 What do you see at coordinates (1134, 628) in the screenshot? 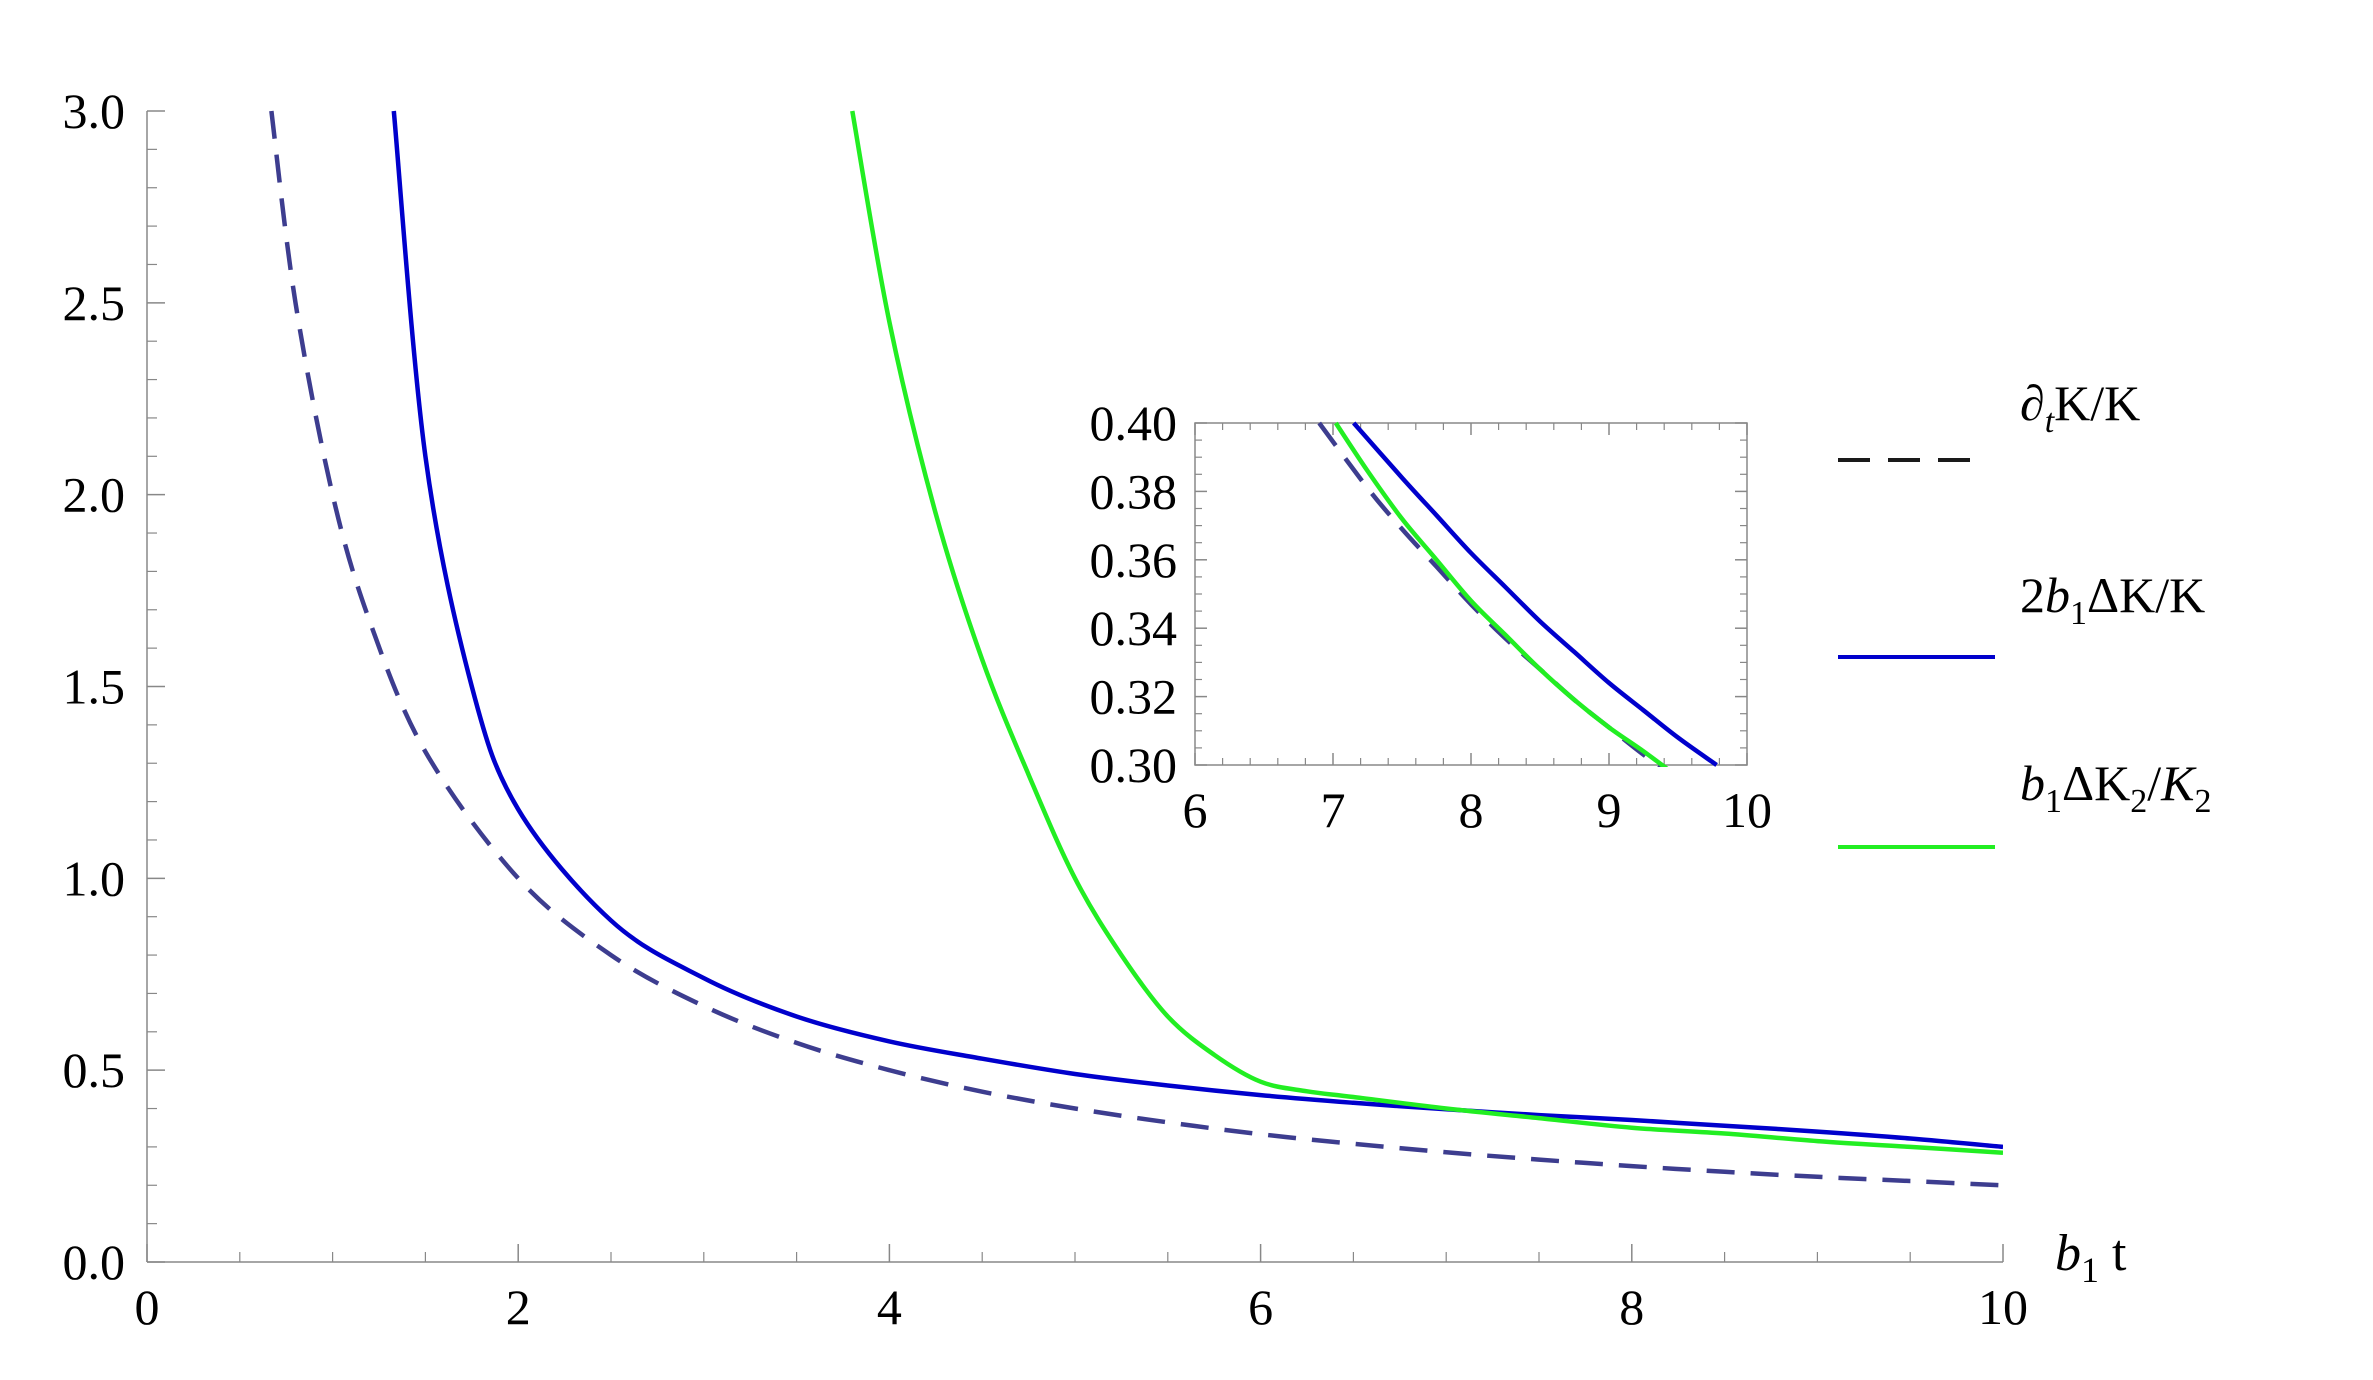
I see `inset-y-tick-label: 0.34` at bounding box center [1134, 628].